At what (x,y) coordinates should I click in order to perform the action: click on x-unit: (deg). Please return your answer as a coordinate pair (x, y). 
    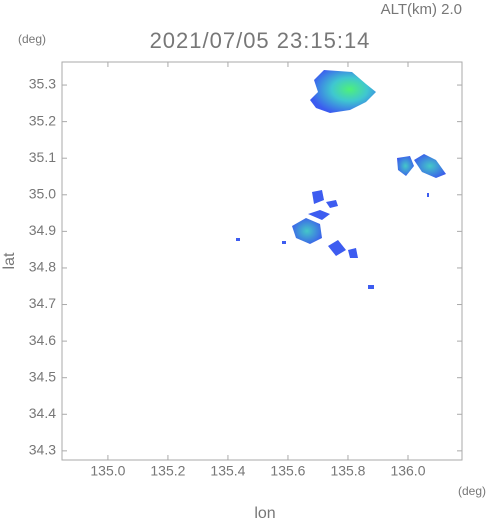
    Looking at the image, I should click on (472, 491).